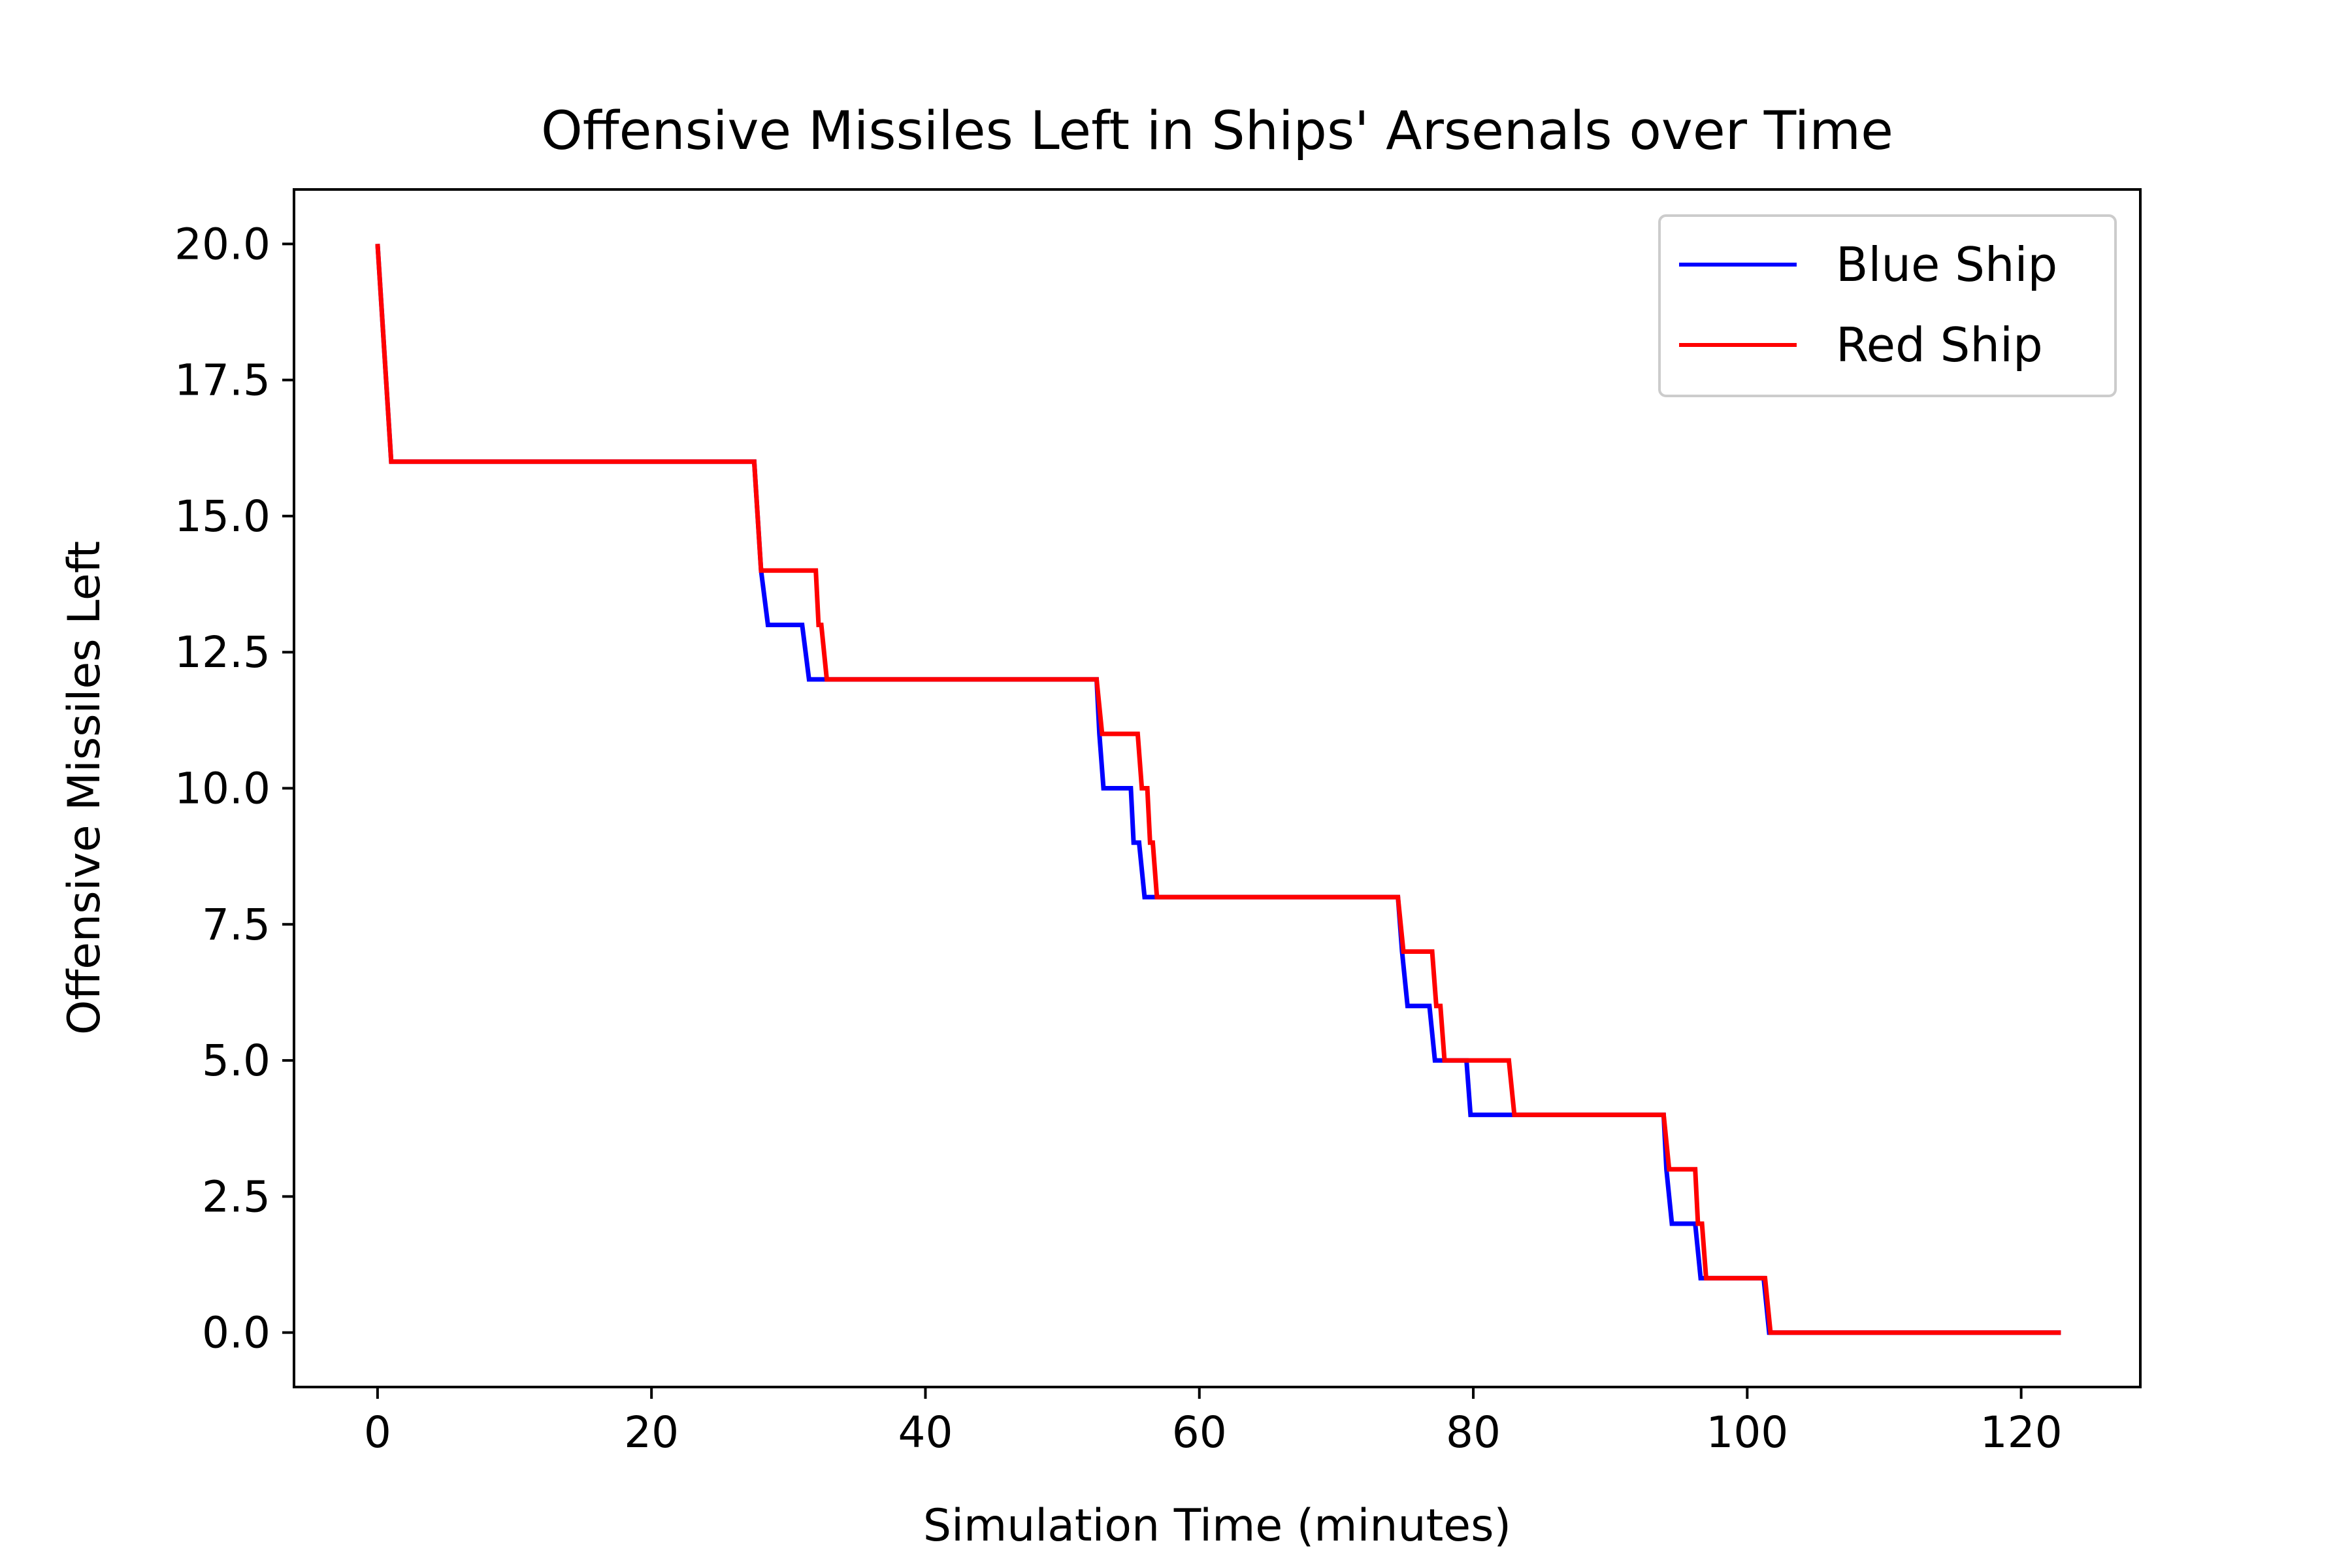  I want to click on y-tick-label: 10.0, so click(222, 789).